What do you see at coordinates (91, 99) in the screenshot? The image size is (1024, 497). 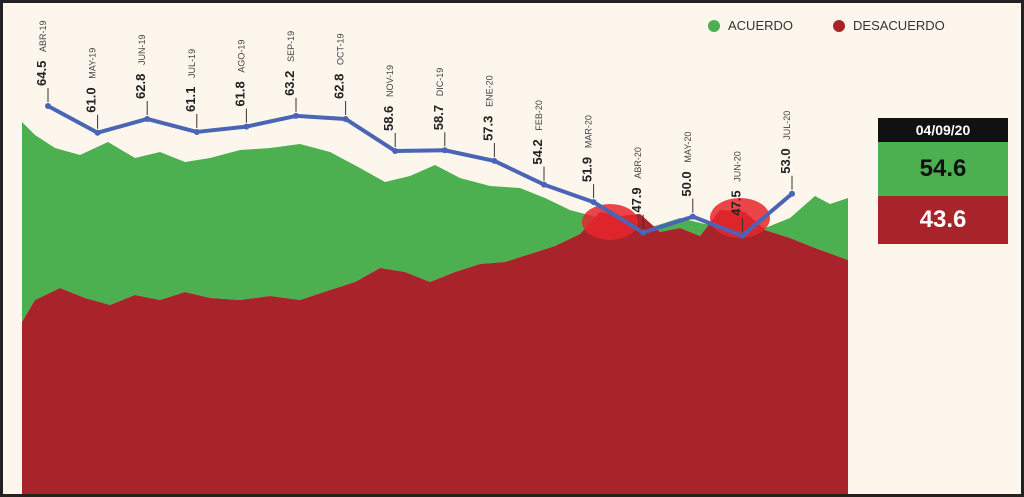 I see `approval-value-label: 61.0` at bounding box center [91, 99].